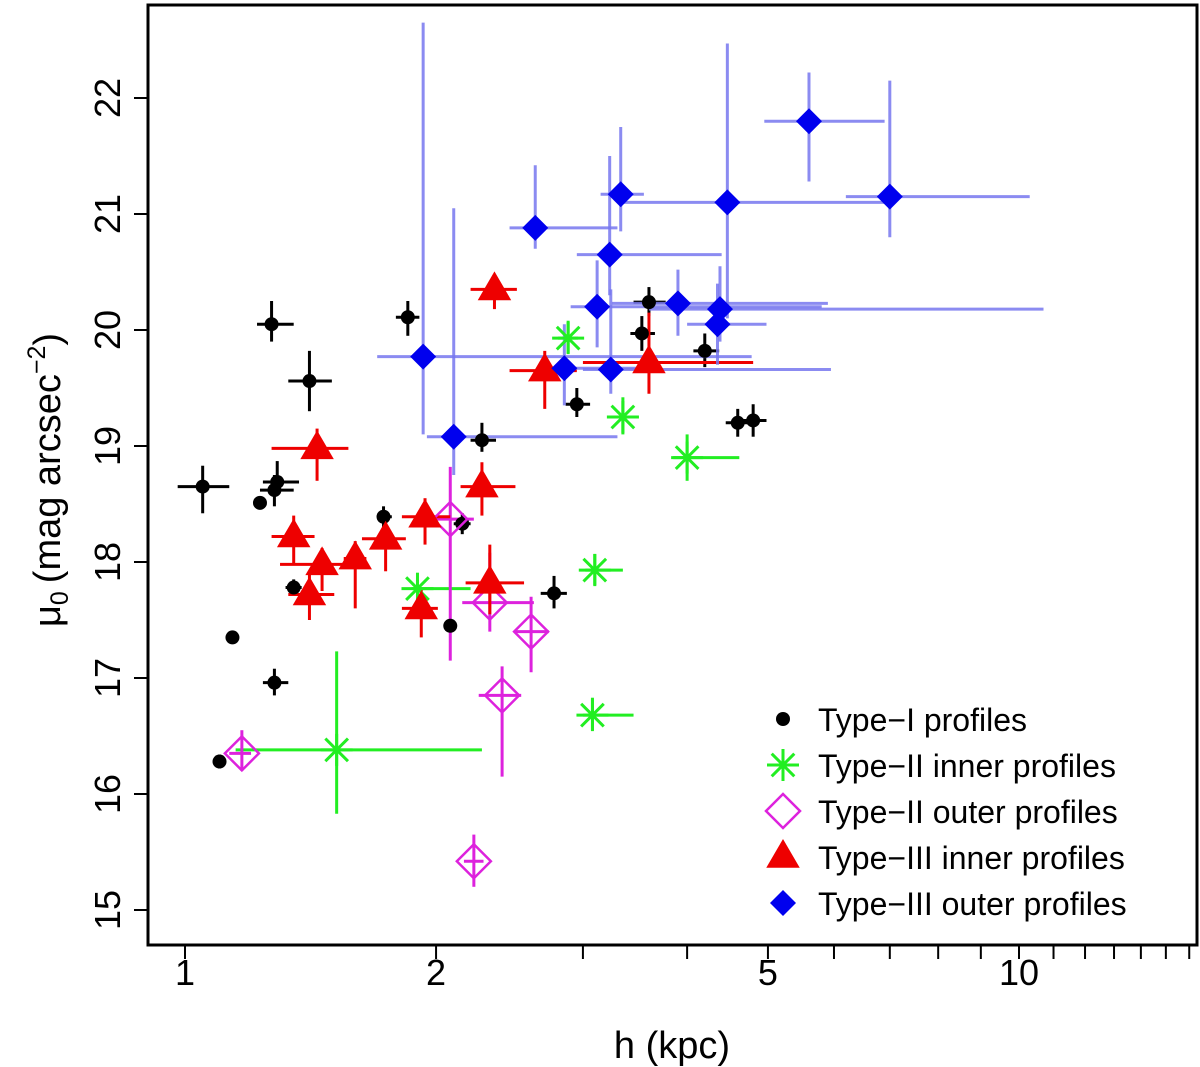 Image resolution: width=1200 pixels, height=1067 pixels. Describe the element at coordinates (107, 794) in the screenshot. I see `y-tick-label: 16` at that location.